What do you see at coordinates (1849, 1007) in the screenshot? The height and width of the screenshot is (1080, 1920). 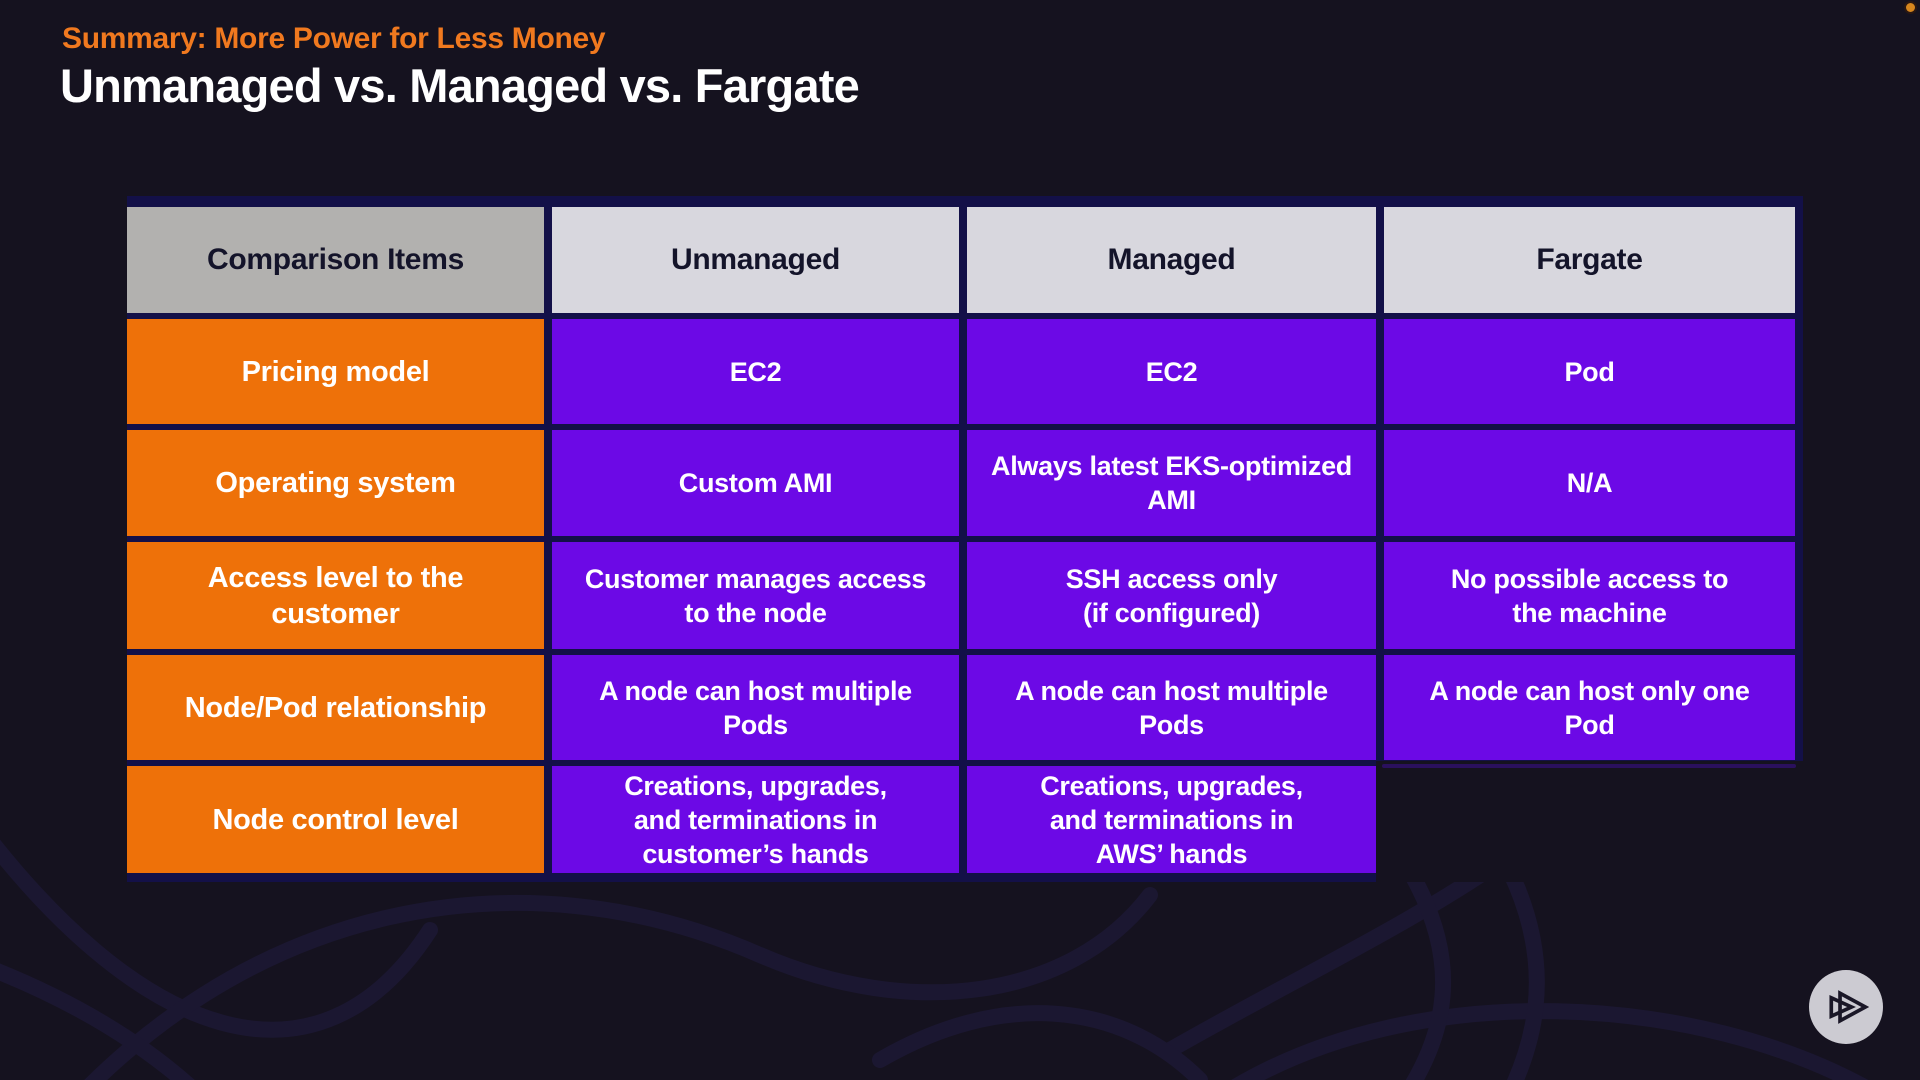 I see `pluralsight-play-icon` at bounding box center [1849, 1007].